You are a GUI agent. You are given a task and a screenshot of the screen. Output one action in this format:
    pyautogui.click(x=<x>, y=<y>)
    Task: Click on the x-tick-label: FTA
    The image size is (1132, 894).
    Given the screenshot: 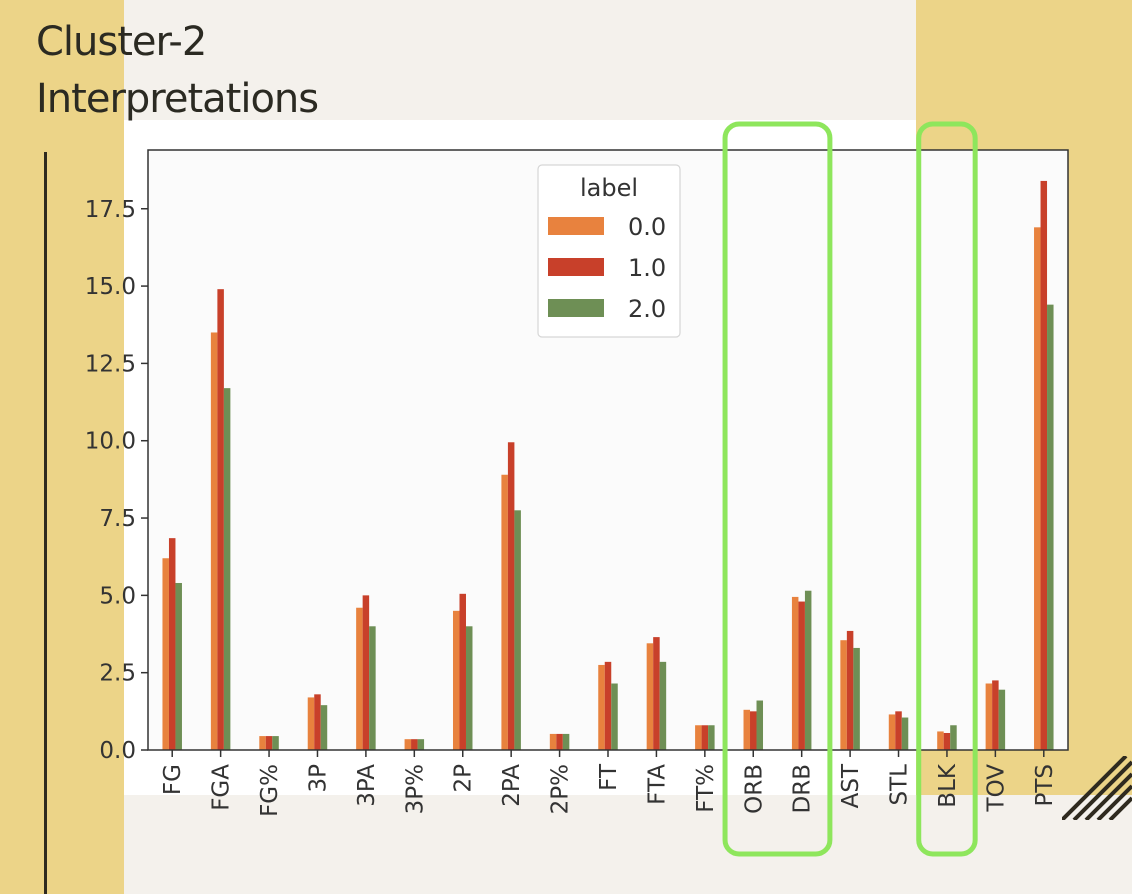 What is the action you would take?
    pyautogui.click(x=657, y=784)
    